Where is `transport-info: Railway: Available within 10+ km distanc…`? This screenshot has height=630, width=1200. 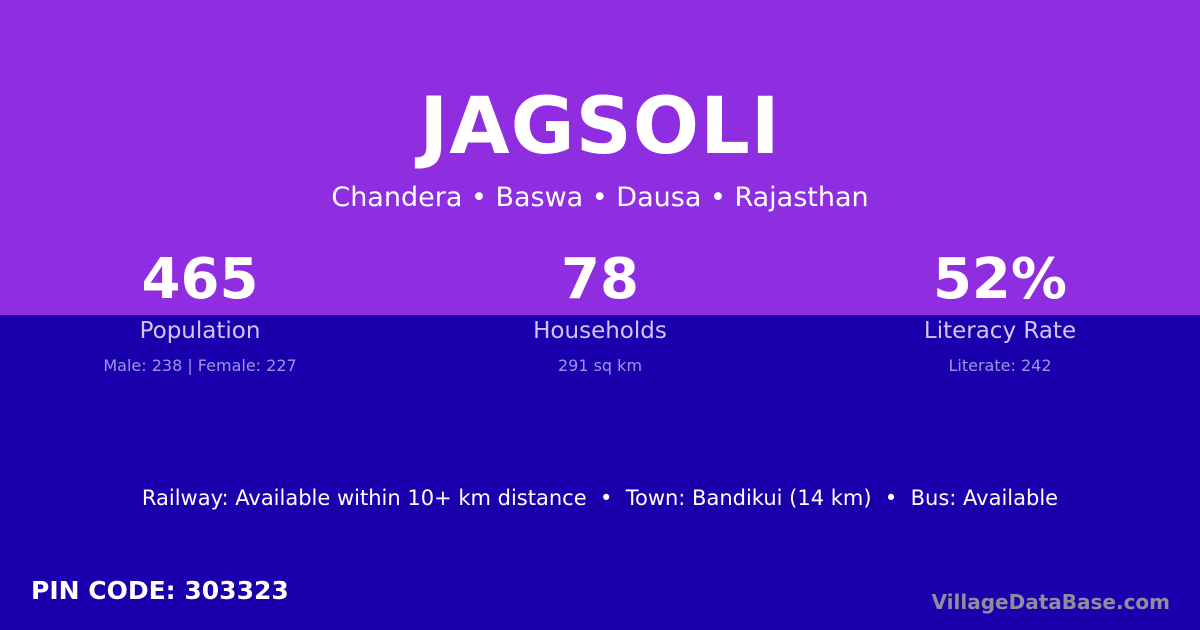
transport-info: Railway: Available within 10+ km distanc… is located at coordinates (600, 498).